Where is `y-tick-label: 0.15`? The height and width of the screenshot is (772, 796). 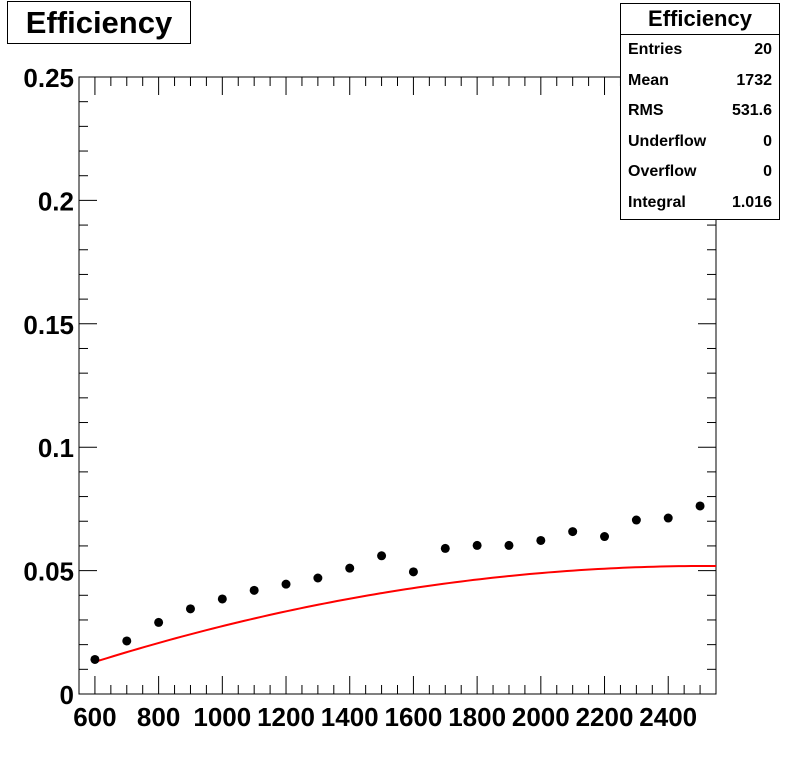 y-tick-label: 0.15 is located at coordinates (48, 325).